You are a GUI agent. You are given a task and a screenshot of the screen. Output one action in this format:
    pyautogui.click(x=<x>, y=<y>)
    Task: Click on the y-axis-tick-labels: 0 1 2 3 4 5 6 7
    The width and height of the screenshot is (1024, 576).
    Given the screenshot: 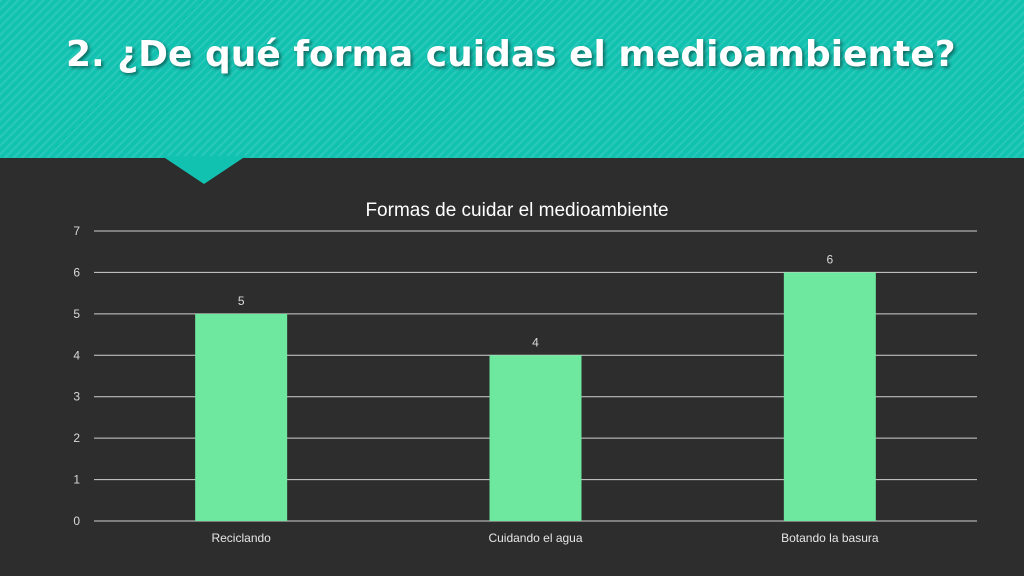 What is the action you would take?
    pyautogui.click(x=76, y=376)
    